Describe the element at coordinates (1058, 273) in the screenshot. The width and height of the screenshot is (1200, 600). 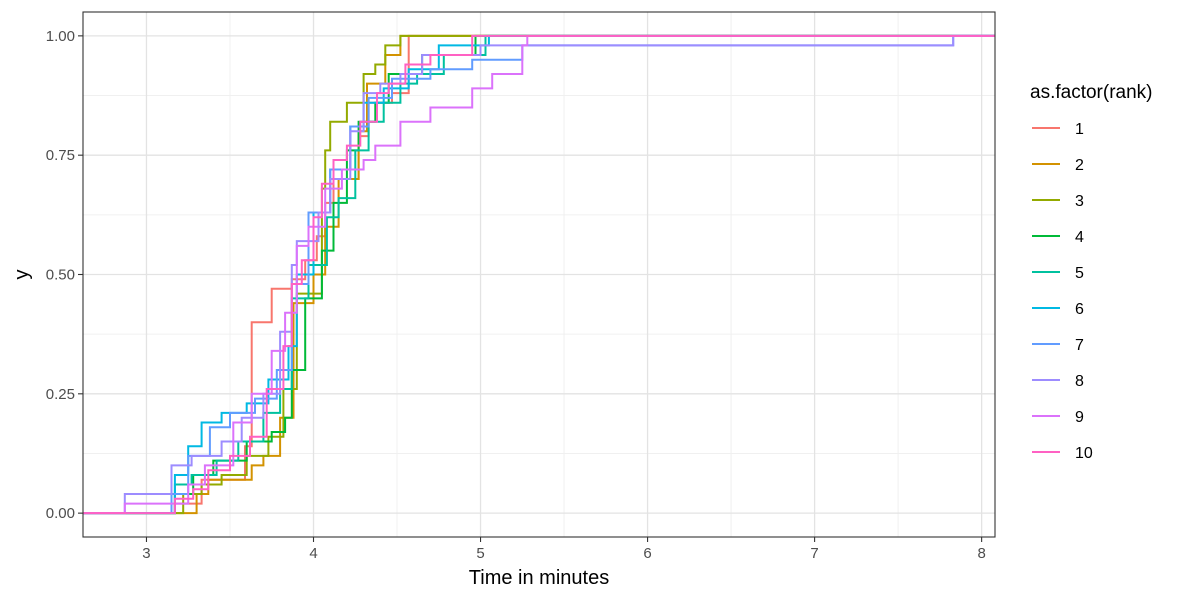
I see `legend-item: 5` at that location.